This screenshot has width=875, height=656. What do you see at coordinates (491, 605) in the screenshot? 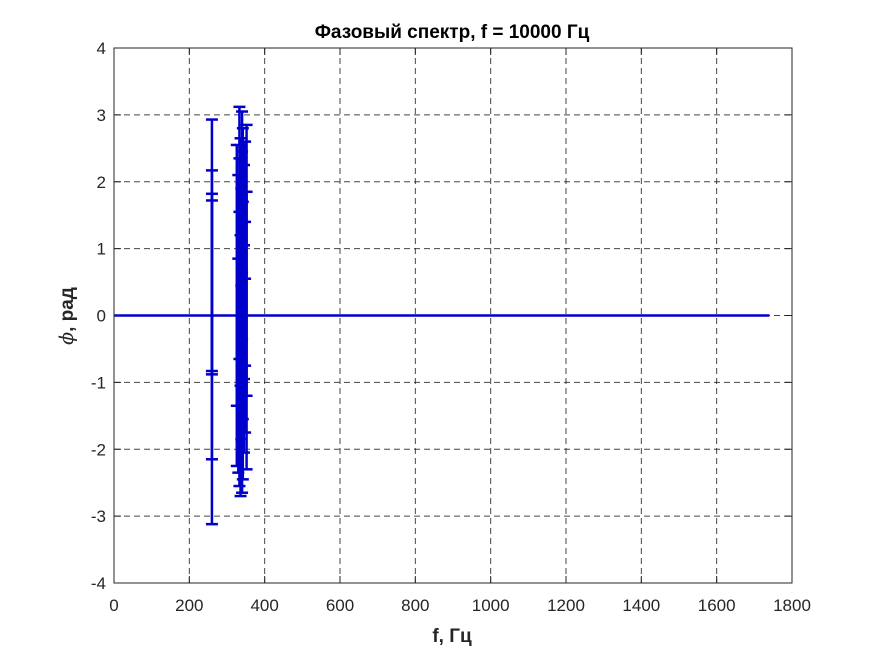
I see `x-tick-label: 1000` at bounding box center [491, 605].